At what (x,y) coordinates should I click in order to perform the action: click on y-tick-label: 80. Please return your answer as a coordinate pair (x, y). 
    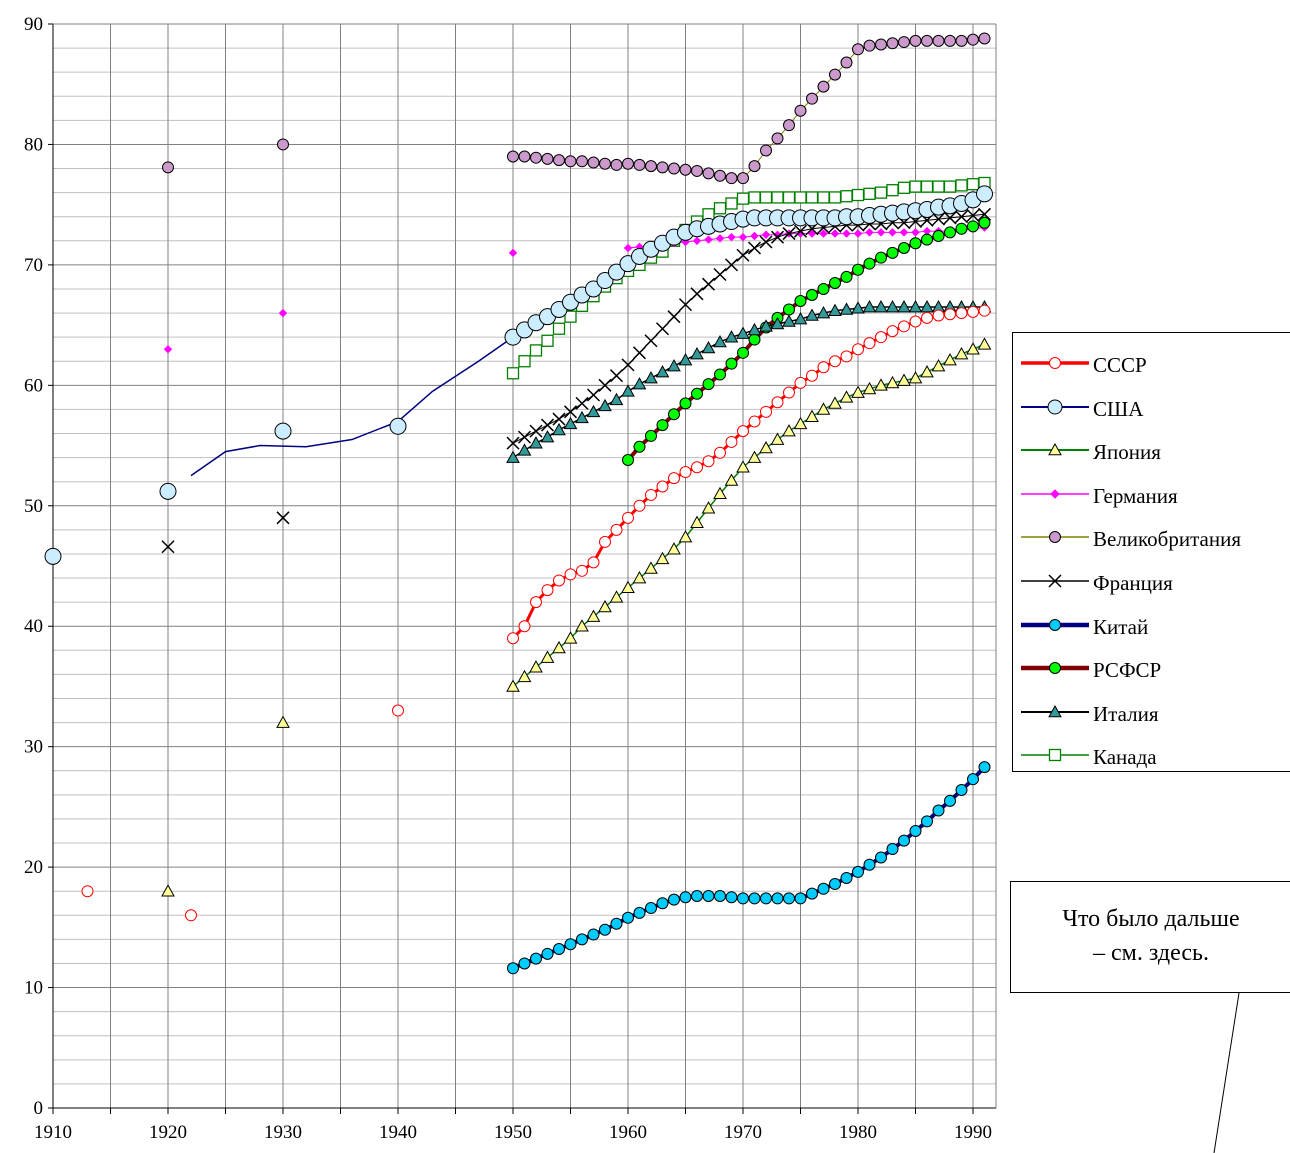
    Looking at the image, I should click on (33, 144).